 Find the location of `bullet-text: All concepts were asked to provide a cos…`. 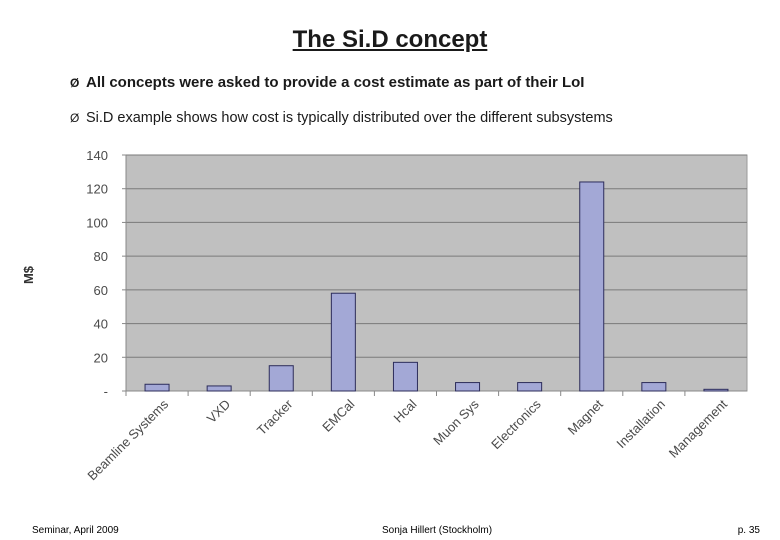

bullet-text: All concepts were asked to provide a cos… is located at coordinates (335, 82).